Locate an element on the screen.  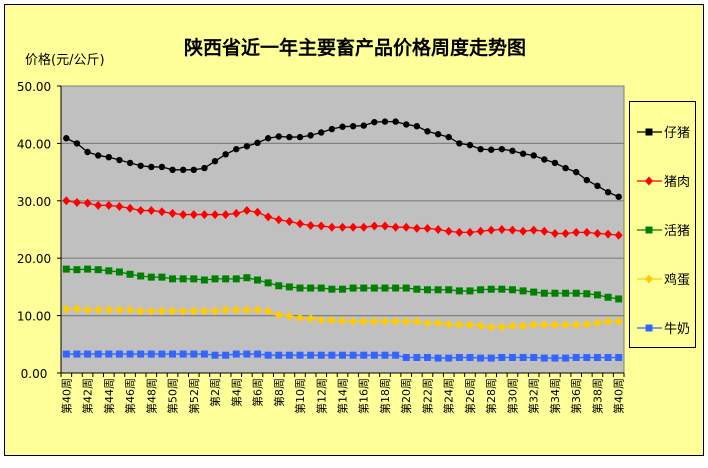
y-tick-label: 50.00 is located at coordinates (34, 87).